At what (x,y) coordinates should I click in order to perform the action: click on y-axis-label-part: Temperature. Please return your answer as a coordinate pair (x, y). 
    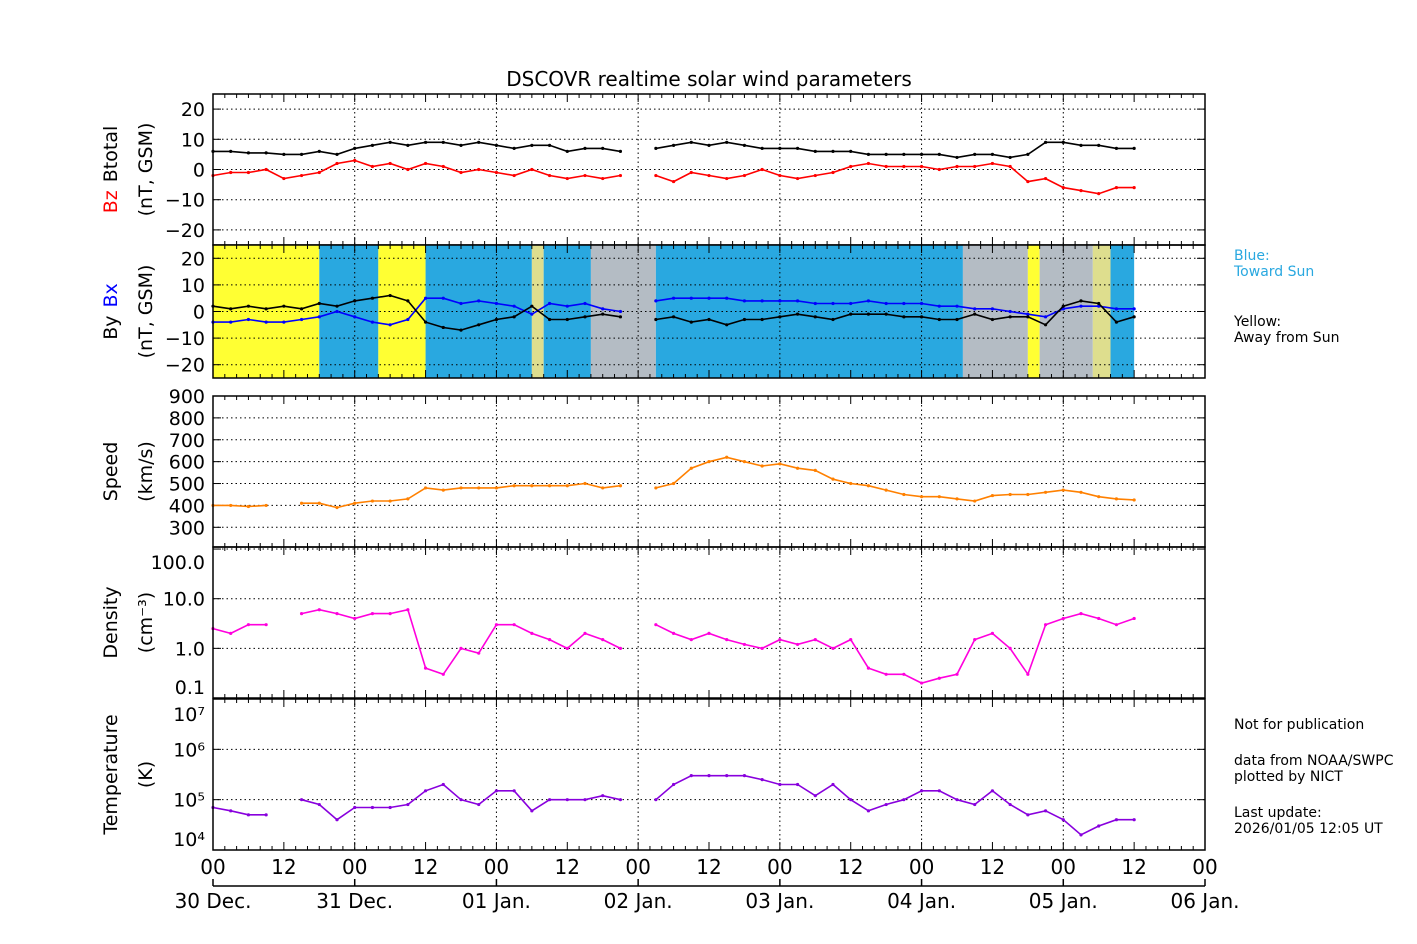
    Looking at the image, I should click on (111, 774).